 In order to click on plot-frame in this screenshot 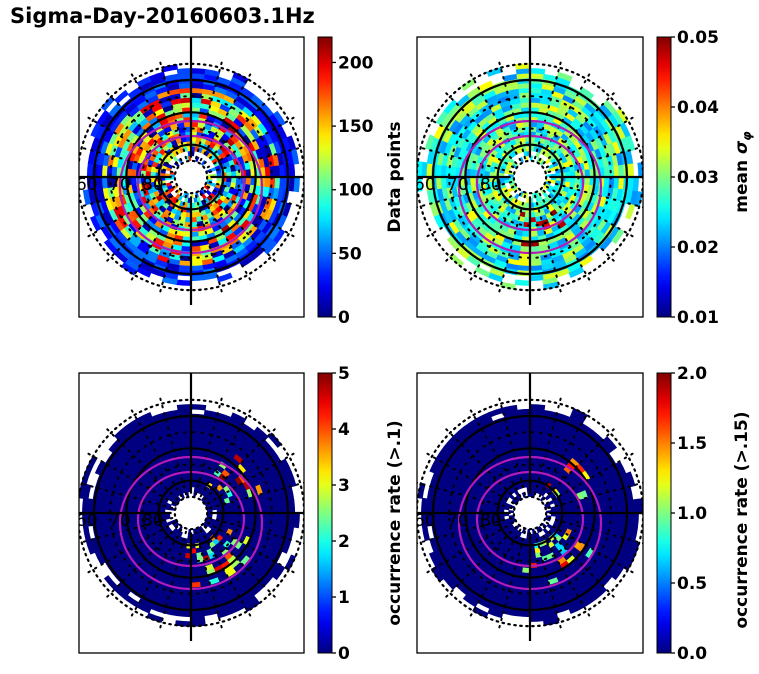, I will do `click(191, 177)`.